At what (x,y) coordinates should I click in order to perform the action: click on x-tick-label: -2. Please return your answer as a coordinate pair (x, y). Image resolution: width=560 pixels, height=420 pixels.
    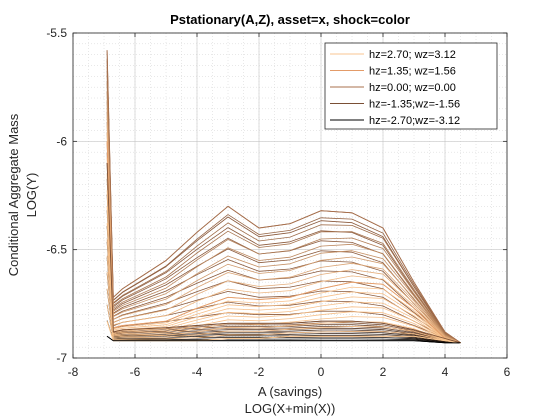
    Looking at the image, I should click on (259, 372).